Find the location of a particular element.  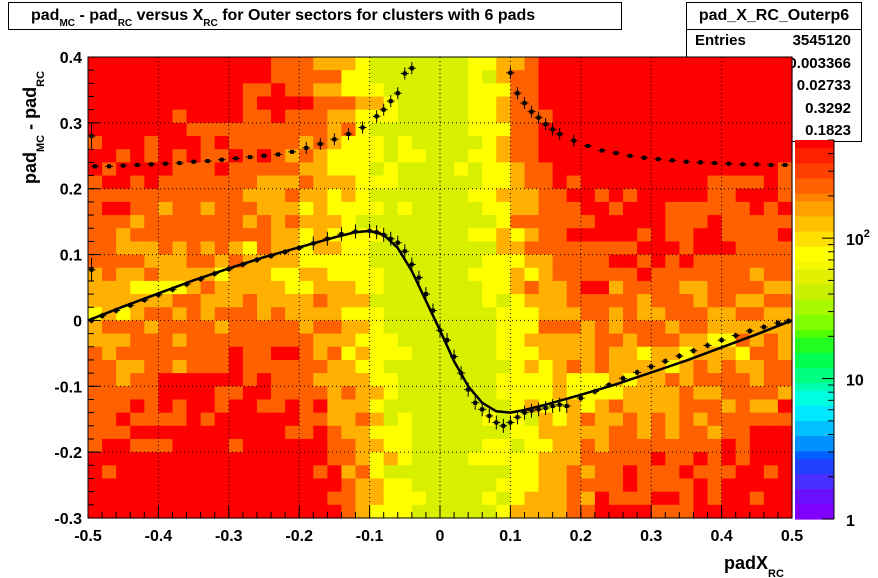

title-text: - pad is located at coordinates (96, 15).